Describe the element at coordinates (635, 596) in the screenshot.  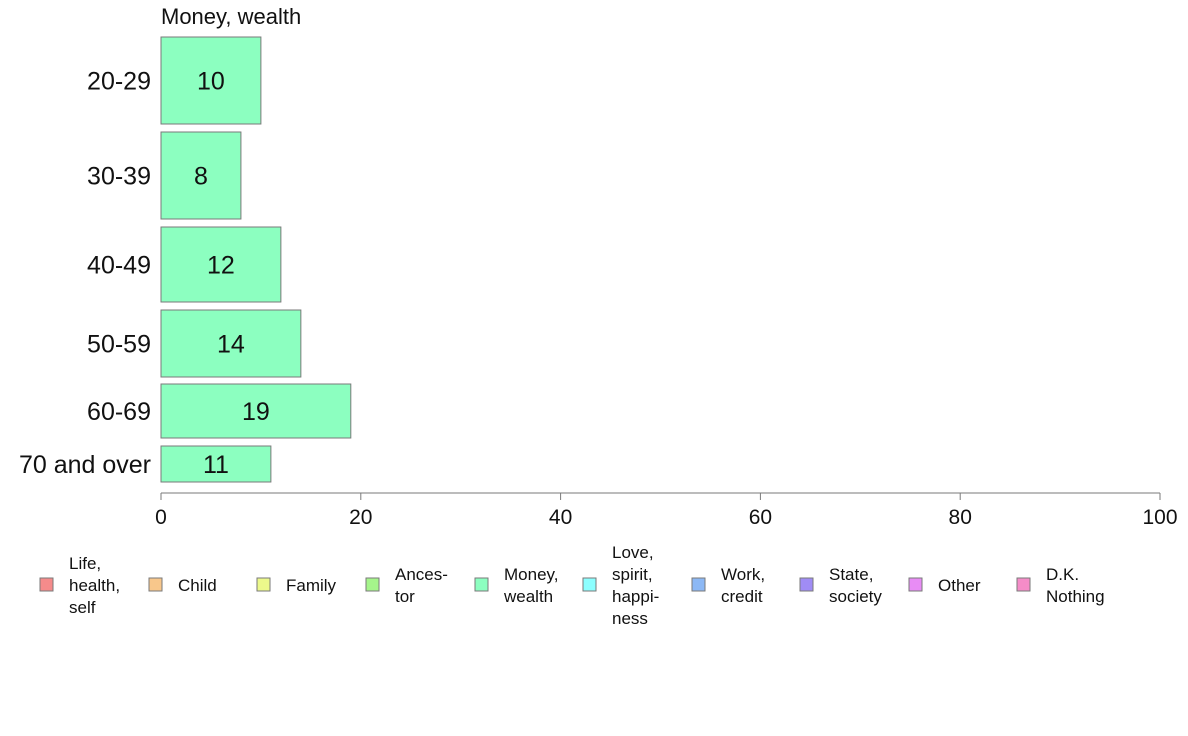
I see `legend-label: happi-` at that location.